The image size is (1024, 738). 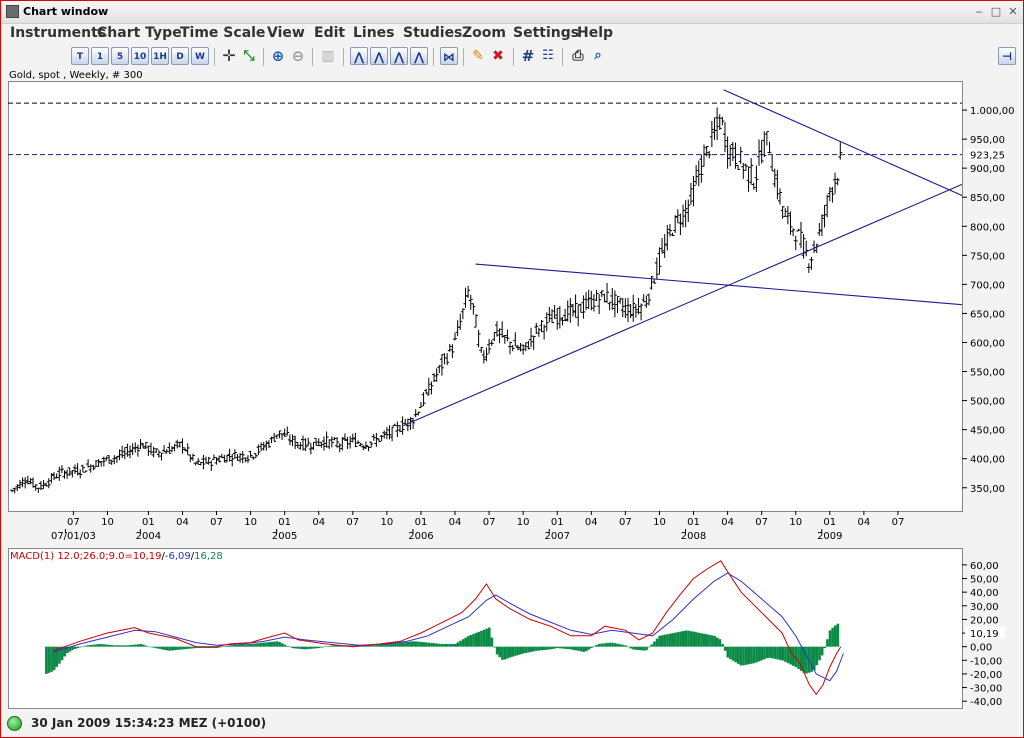 I want to click on table-icon: ☷, so click(x=548, y=55).